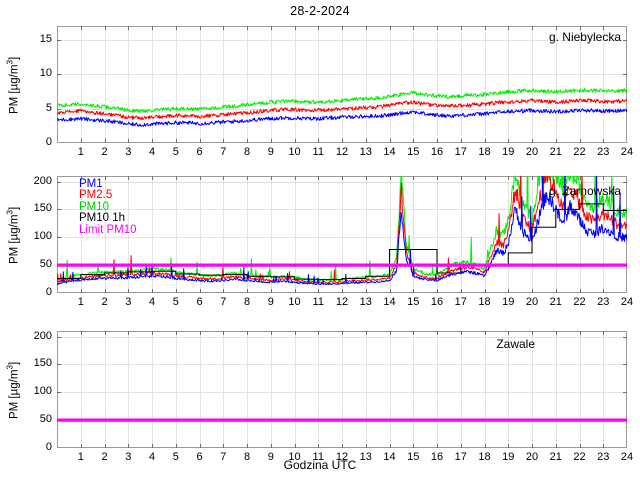  What do you see at coordinates (94, 206) in the screenshot?
I see `legend-item-pm10: PM10` at bounding box center [94, 206].